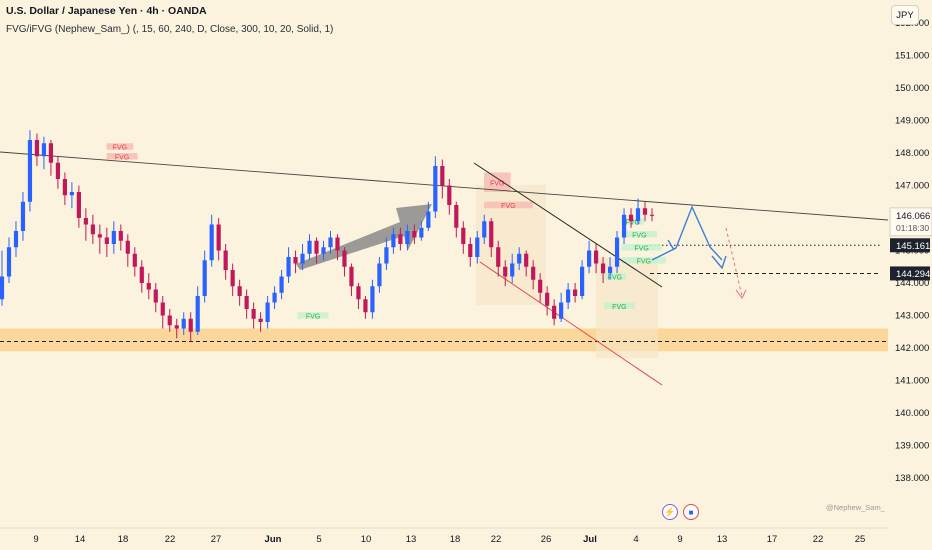 This screenshot has height=550, width=932. What do you see at coordinates (106, 11) in the screenshot?
I see `symbol-title: U.S. Dollar / Japanese Yen · 4h · OANDA` at bounding box center [106, 11].